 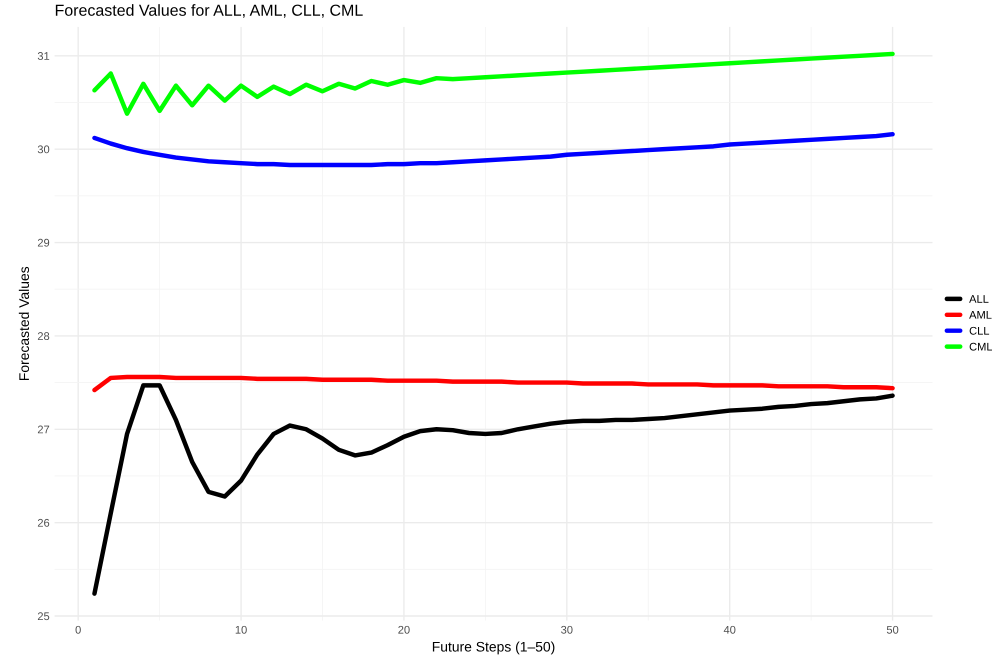 What do you see at coordinates (44, 616) in the screenshot?
I see `y-tick-label: 25` at bounding box center [44, 616].